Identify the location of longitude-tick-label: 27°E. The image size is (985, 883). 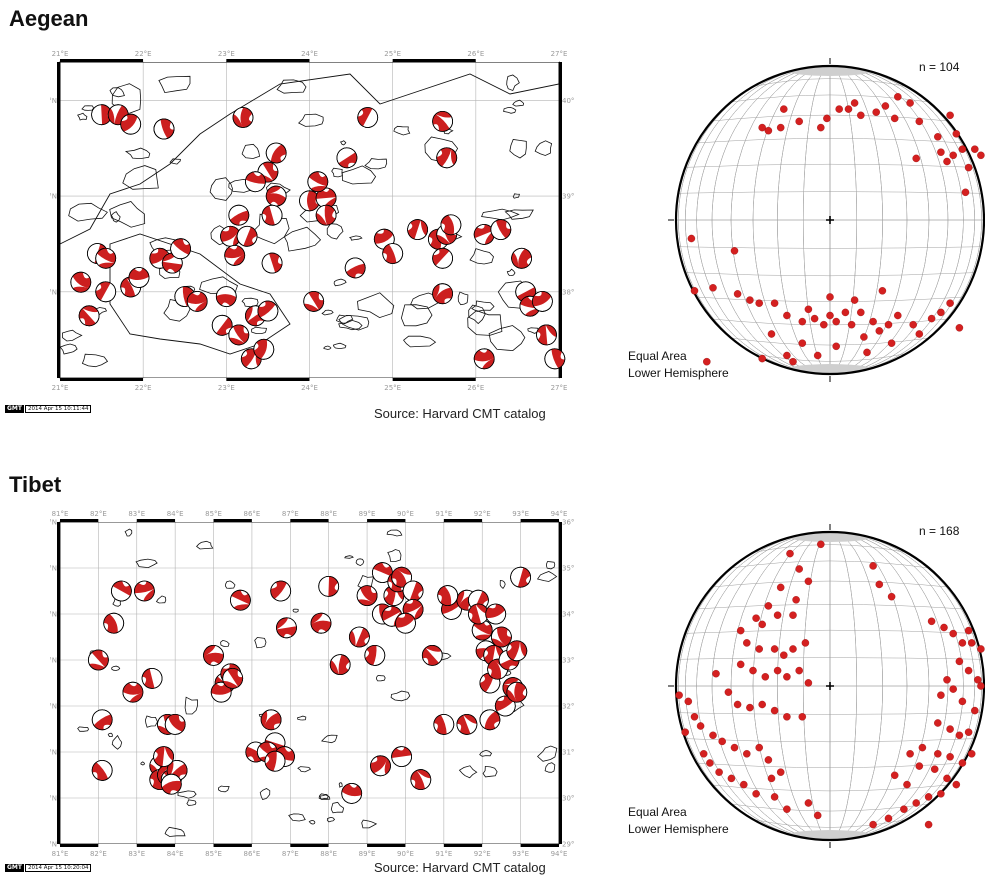
(559, 388).